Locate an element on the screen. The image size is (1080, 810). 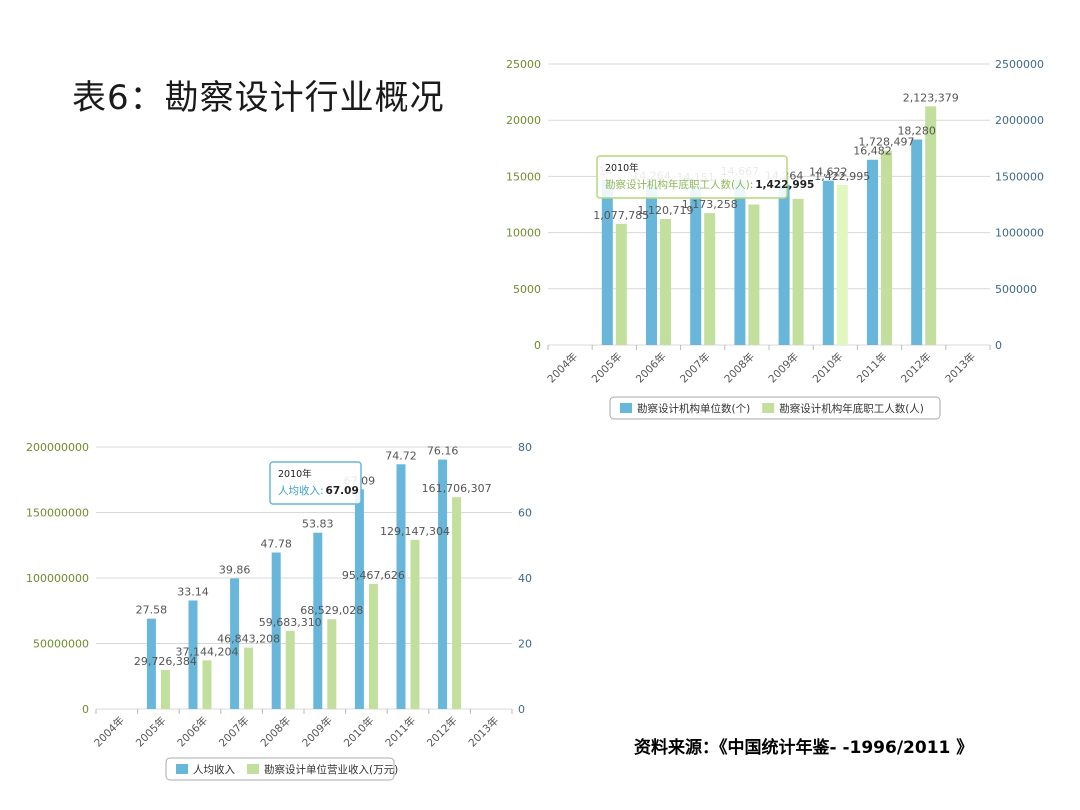
x-tick-label: 2005年 is located at coordinates (151, 732).